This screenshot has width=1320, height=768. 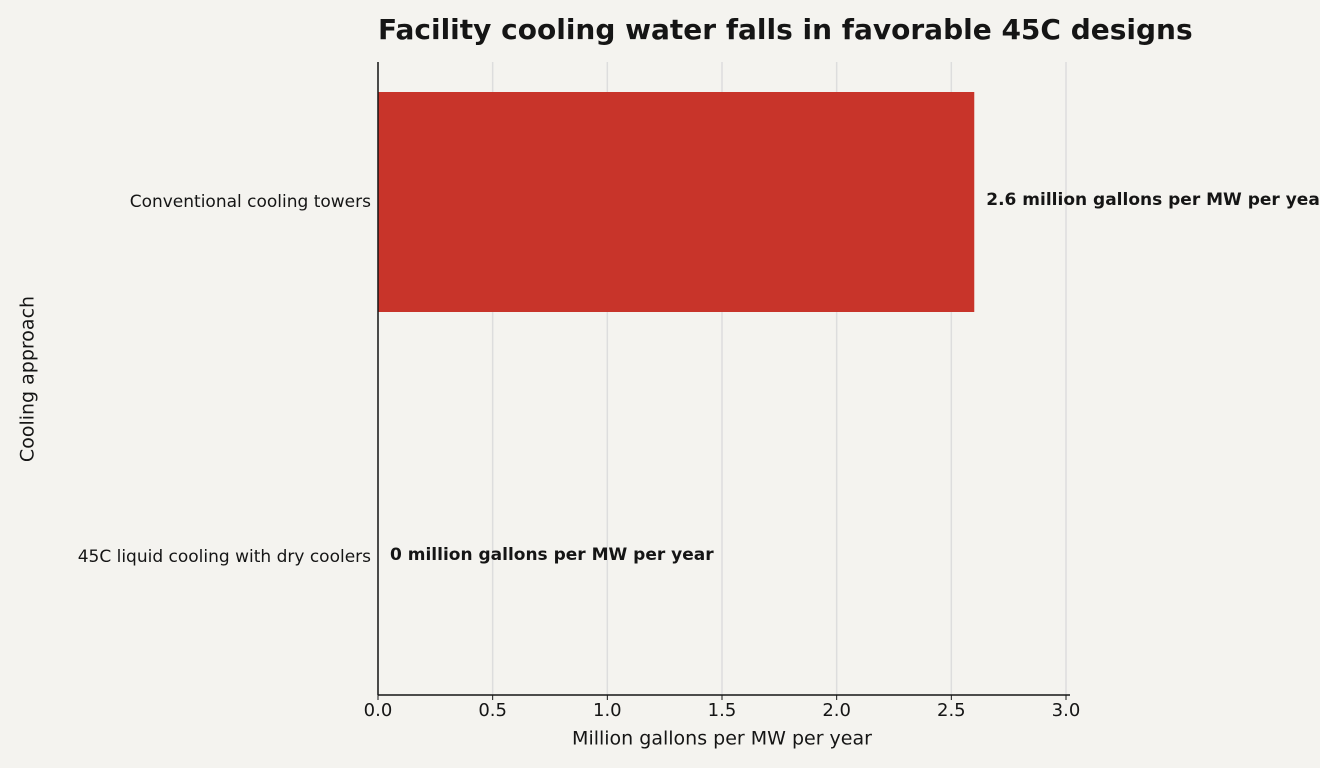 I want to click on value-label: 2.6 million gallons per MW per year, so click(x=1153, y=200).